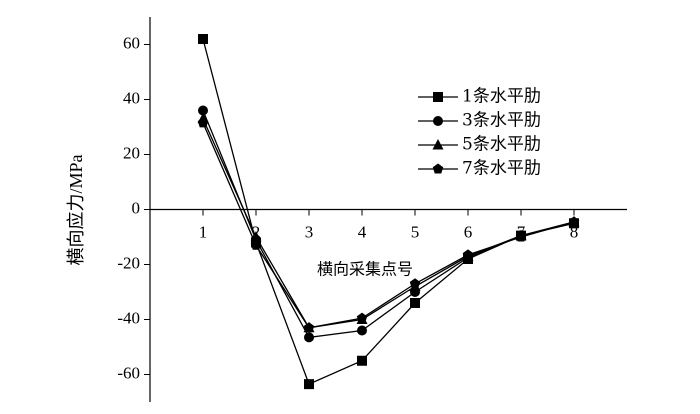 This screenshot has width=700, height=414. Describe the element at coordinates (501, 145) in the screenshot. I see `legend-label: 5条水平肋` at that location.